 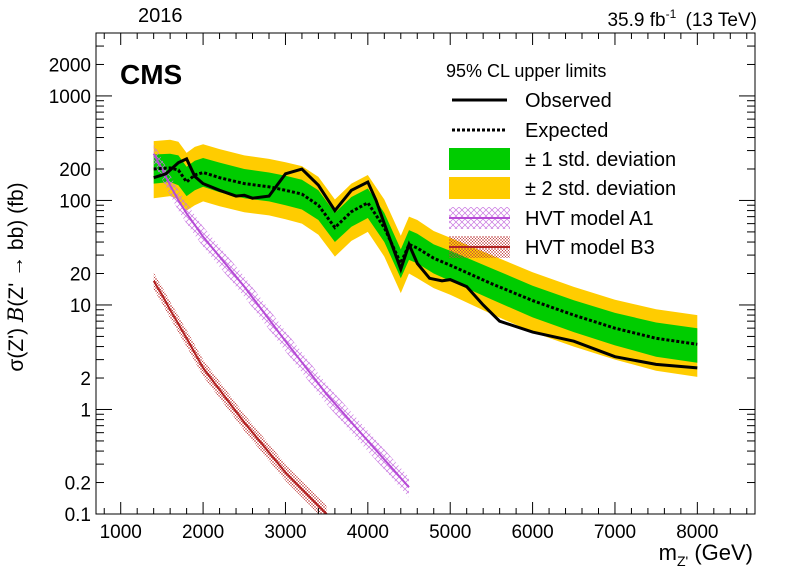 I want to click on legend-hvt-a1-label: HVT model A1, so click(x=589, y=219).